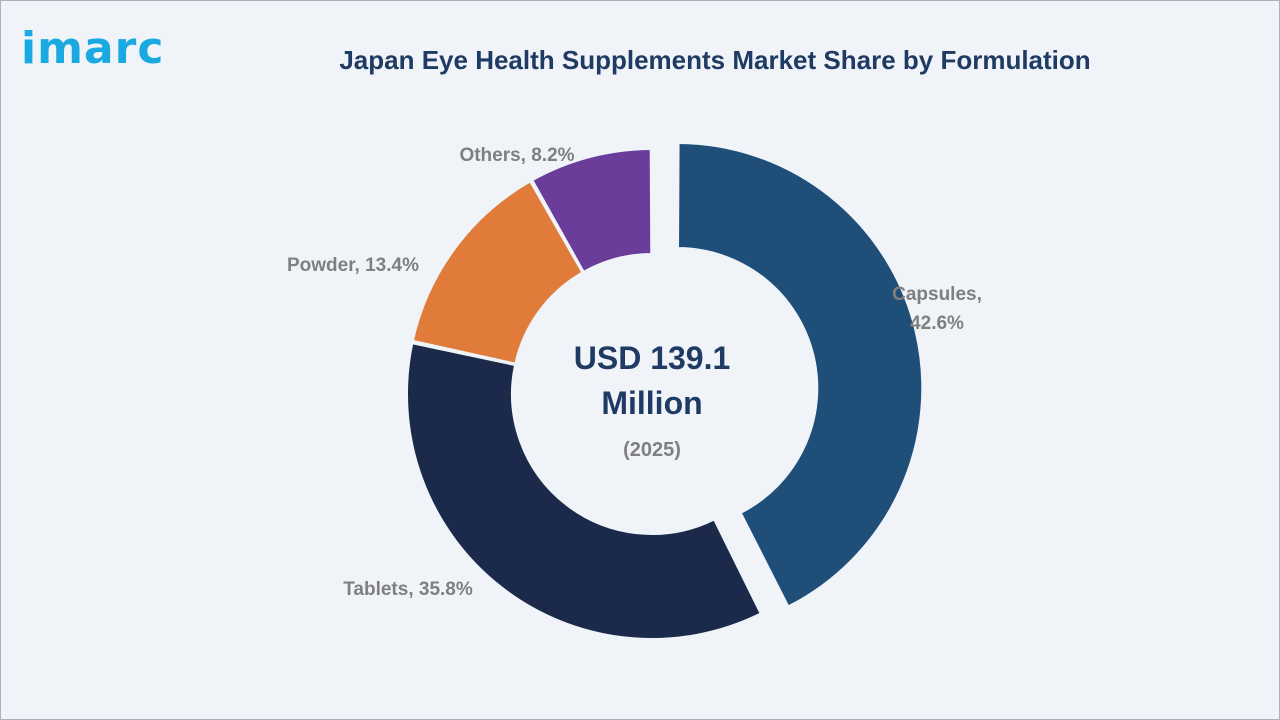 The height and width of the screenshot is (720, 1280). What do you see at coordinates (937, 323) in the screenshot?
I see `label-capsules-value: 42.6%` at bounding box center [937, 323].